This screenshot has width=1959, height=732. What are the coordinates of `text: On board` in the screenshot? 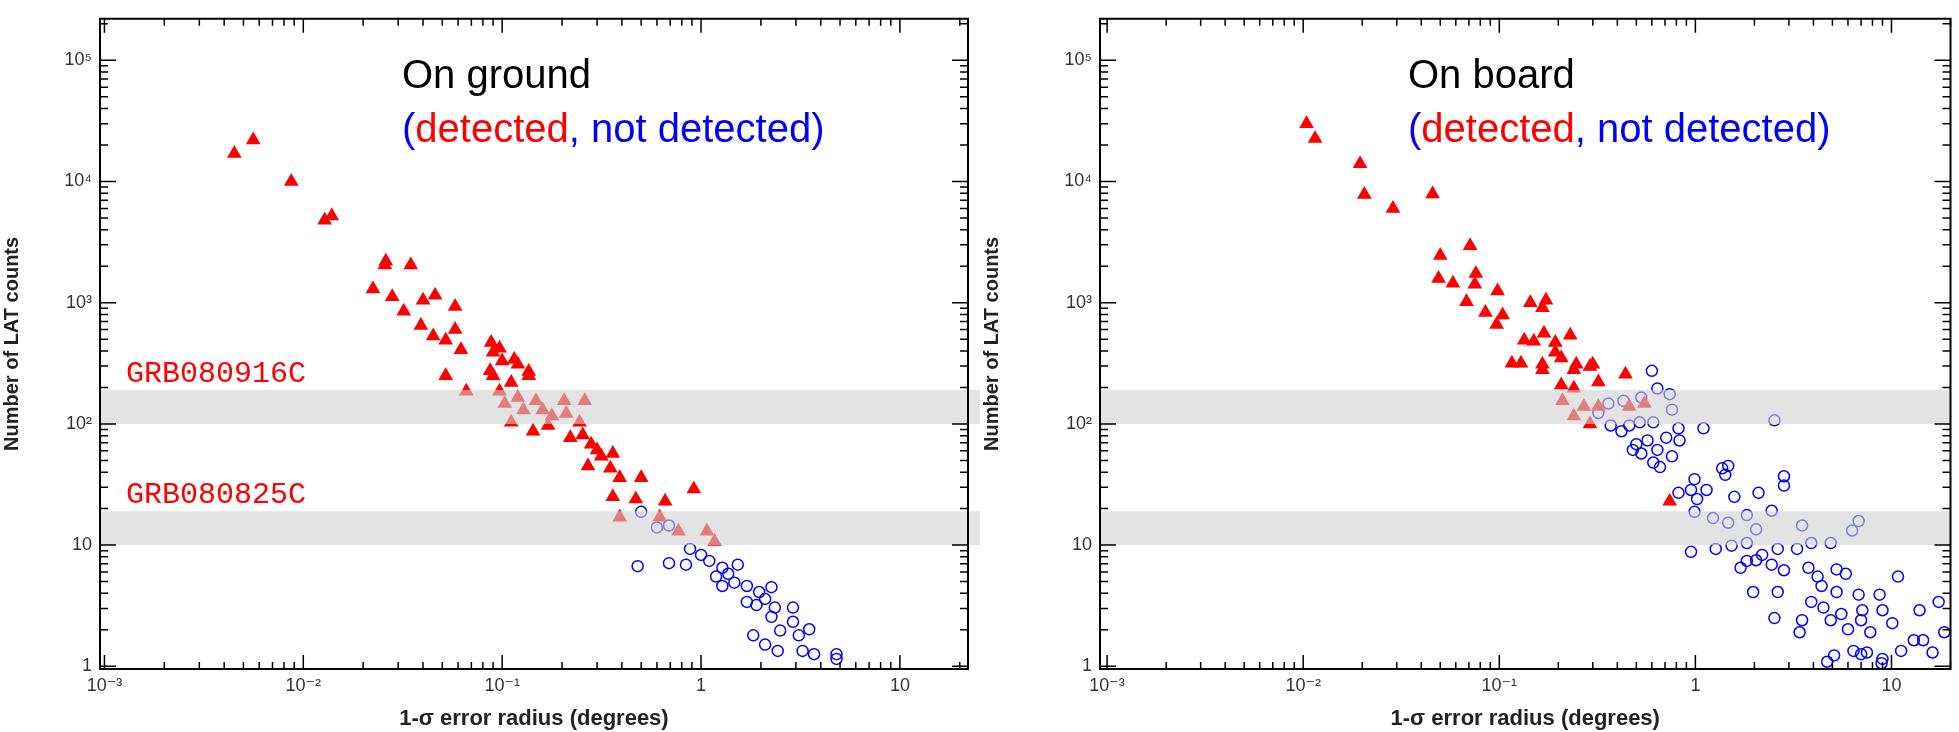 It's located at (1491, 74).